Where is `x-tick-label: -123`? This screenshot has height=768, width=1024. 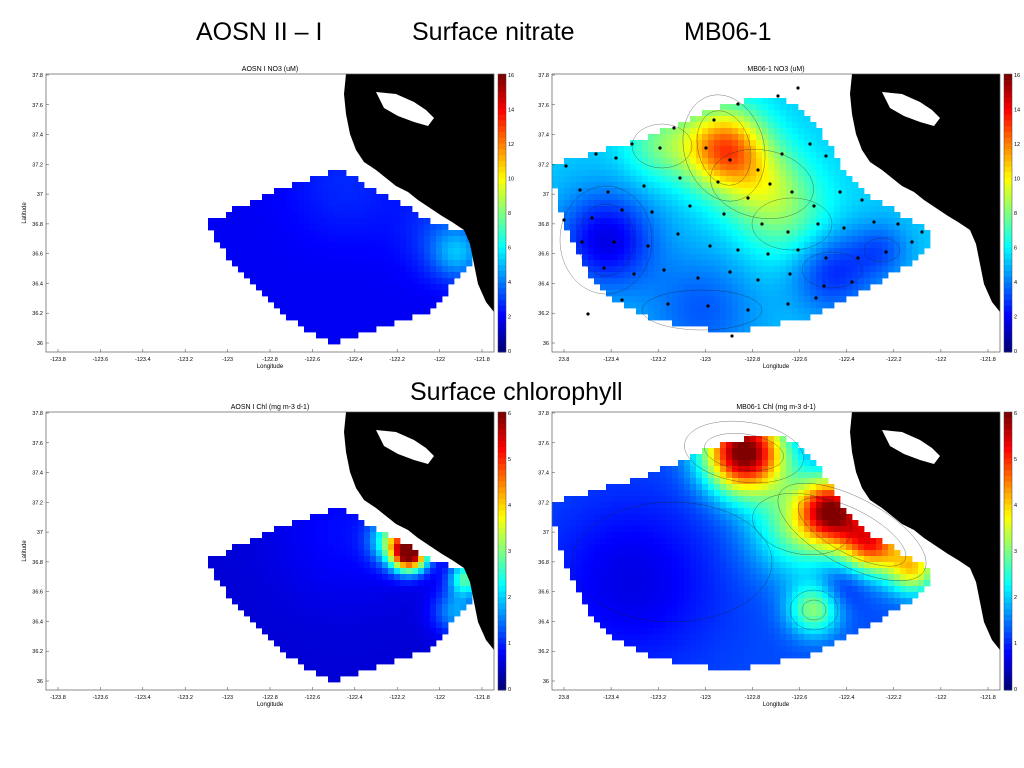 x-tick-label: -123 is located at coordinates (705, 360).